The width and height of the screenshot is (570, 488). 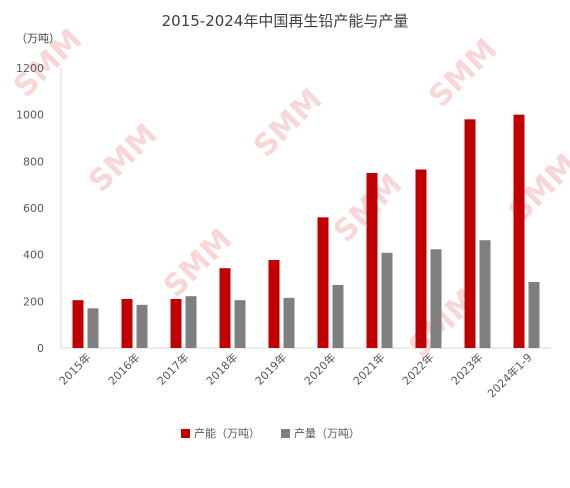 What do you see at coordinates (270, 433) in the screenshot?
I see `legend: 产能（万吨） 产量（万吨）` at bounding box center [270, 433].